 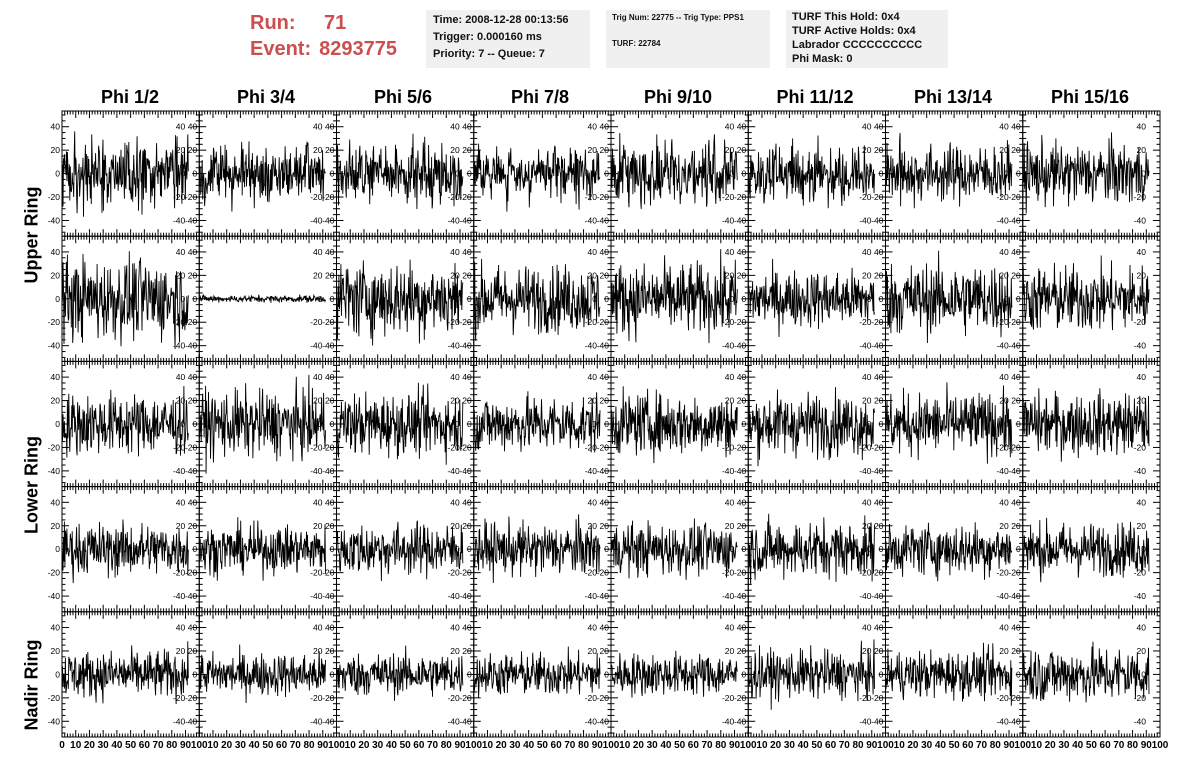 What do you see at coordinates (1016, 252) in the screenshot?
I see `y-tick-label-left-r2-c8: 40` at bounding box center [1016, 252].